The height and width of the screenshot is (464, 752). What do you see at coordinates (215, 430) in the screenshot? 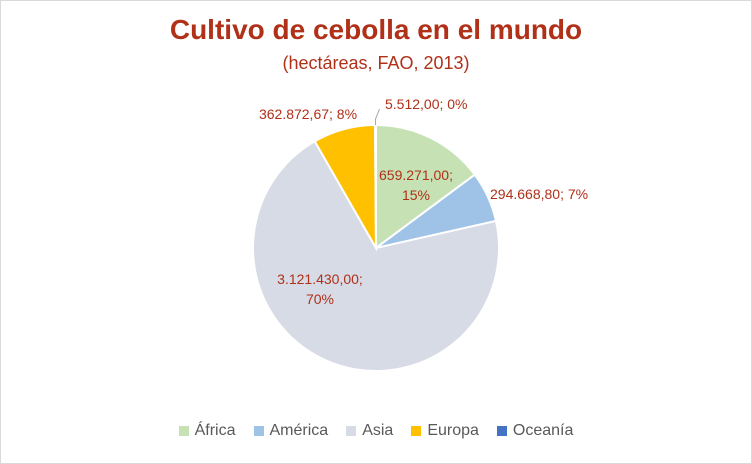
I see `legend-label-africa: África` at bounding box center [215, 430].